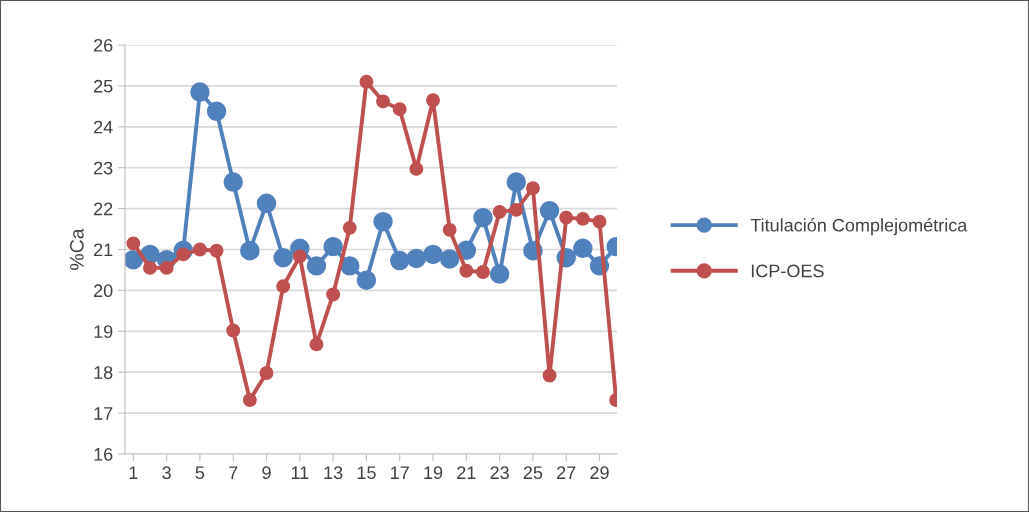 This screenshot has width=1029, height=512. I want to click on legend-label: Titulación Complejométrica, so click(859, 227).